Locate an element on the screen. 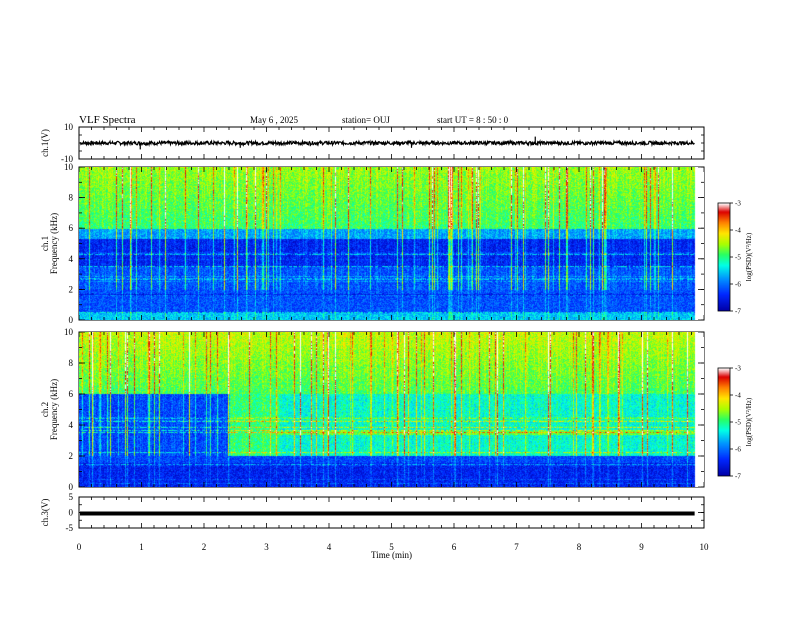  x-tick-label: 6 is located at coordinates (454, 547).